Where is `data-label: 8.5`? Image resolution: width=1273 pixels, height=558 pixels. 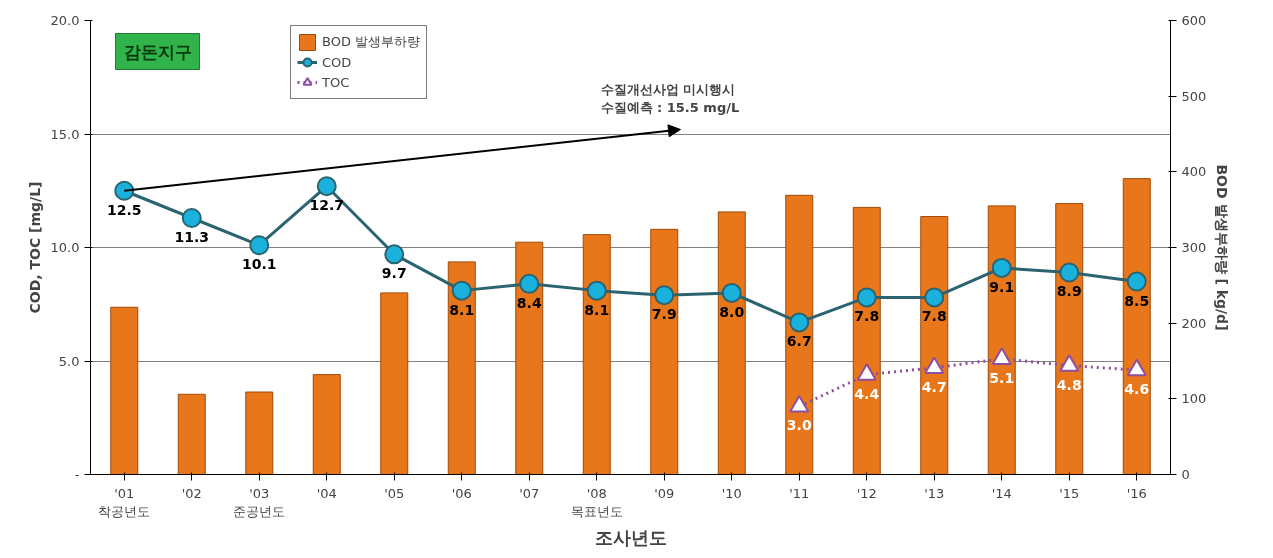 data-label: 8.5 is located at coordinates (1137, 300).